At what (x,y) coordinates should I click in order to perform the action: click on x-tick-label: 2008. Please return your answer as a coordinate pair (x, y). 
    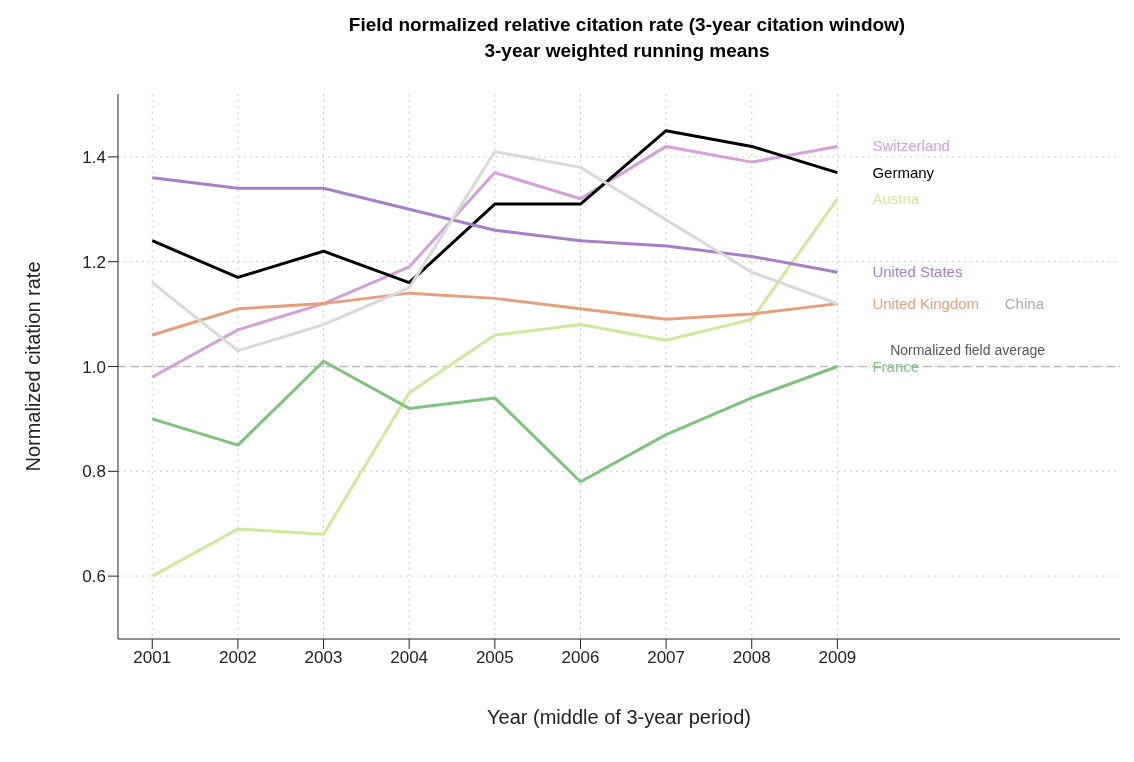
    Looking at the image, I should click on (751, 658).